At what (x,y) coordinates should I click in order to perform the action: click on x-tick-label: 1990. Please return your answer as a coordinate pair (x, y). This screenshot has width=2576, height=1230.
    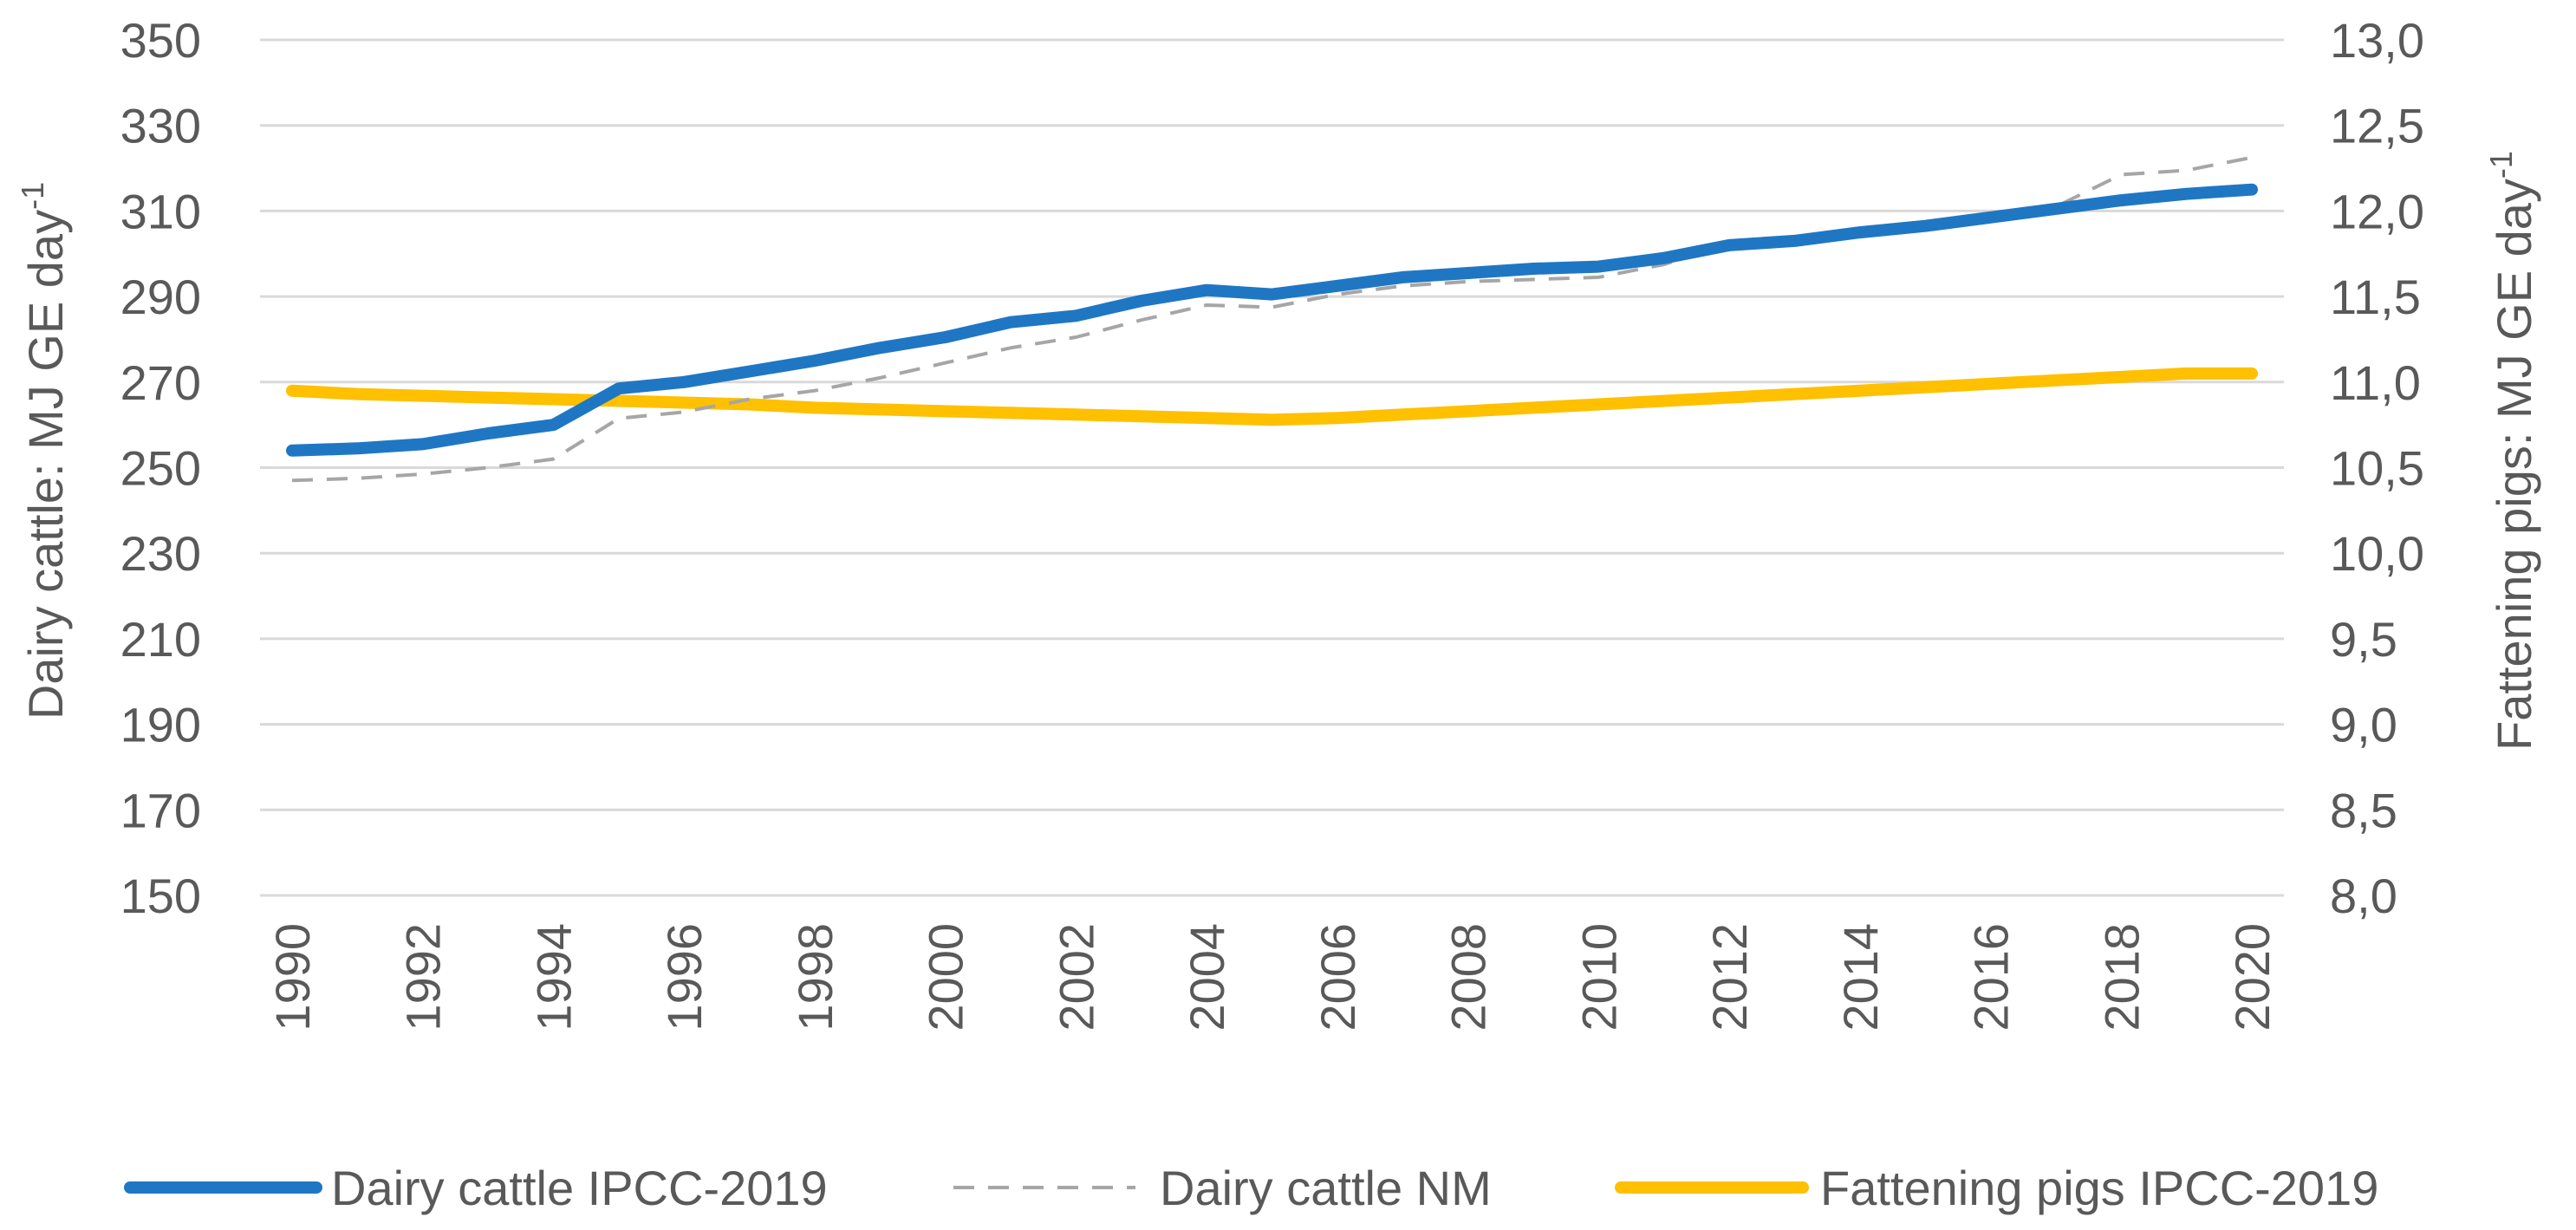
    Looking at the image, I should click on (292, 977).